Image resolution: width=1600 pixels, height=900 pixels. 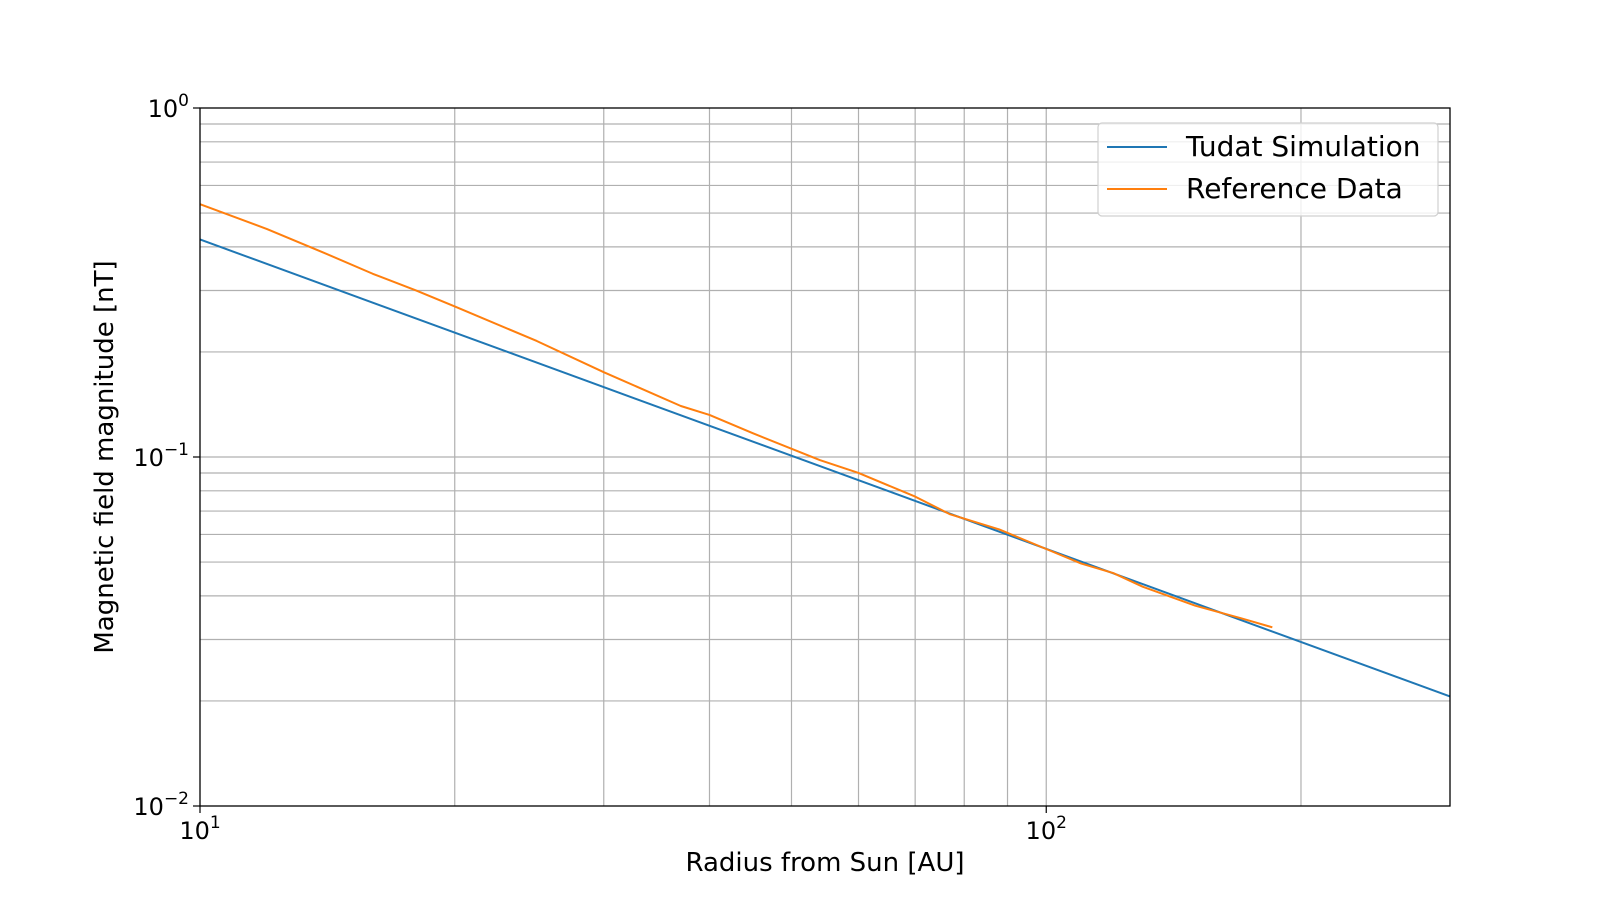 I want to click on x-tick-label: 10², so click(x=1046, y=829).